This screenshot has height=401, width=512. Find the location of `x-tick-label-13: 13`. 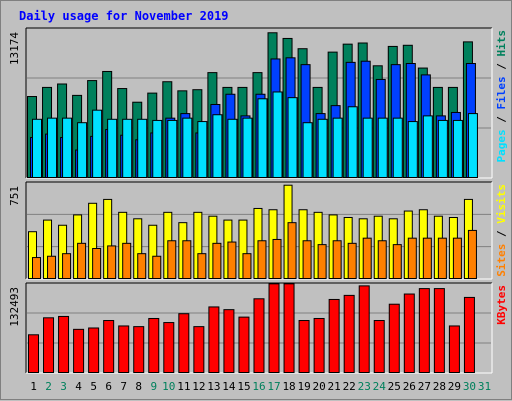

x-tick-label-13: 13 is located at coordinates (213, 386).